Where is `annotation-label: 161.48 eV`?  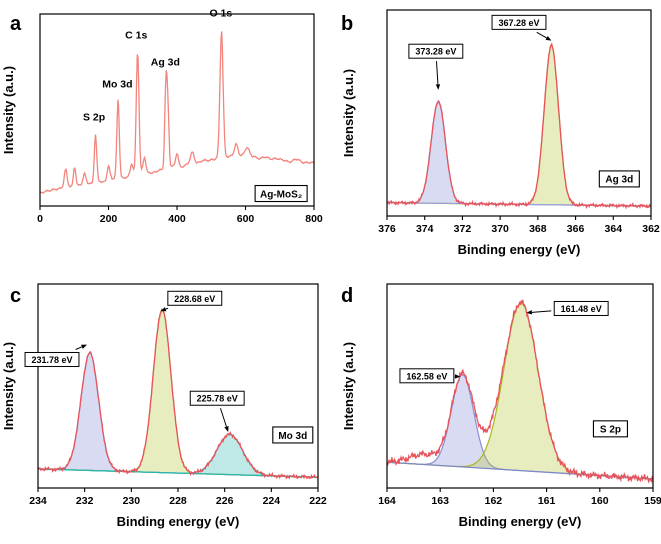 annotation-label: 161.48 eV is located at coordinates (581, 309).